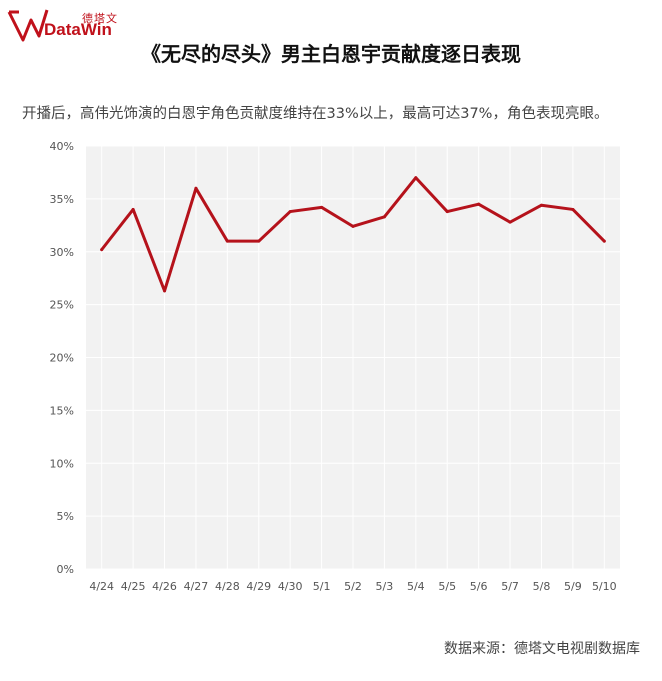 The width and height of the screenshot is (662, 681). What do you see at coordinates (542, 586) in the screenshot?
I see `x-tick-label: 5/8` at bounding box center [542, 586].